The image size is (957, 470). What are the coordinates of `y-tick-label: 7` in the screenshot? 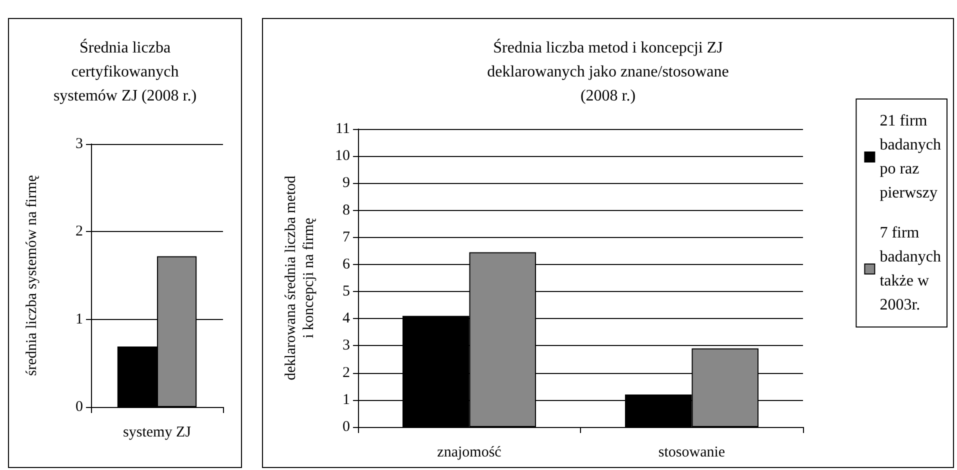 It's located at (346, 237).